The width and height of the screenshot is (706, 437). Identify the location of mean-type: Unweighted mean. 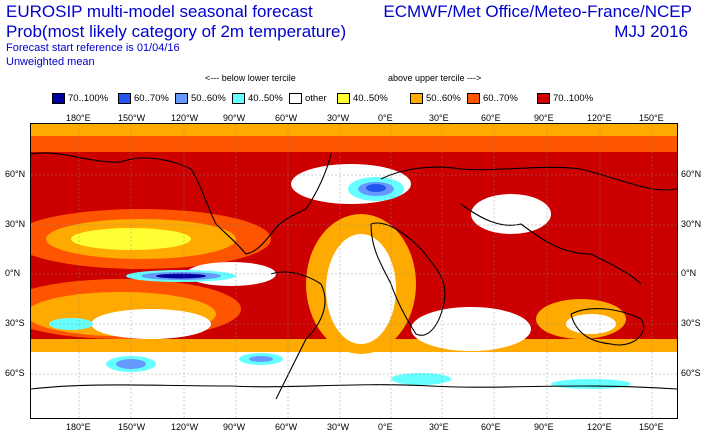
(50, 62).